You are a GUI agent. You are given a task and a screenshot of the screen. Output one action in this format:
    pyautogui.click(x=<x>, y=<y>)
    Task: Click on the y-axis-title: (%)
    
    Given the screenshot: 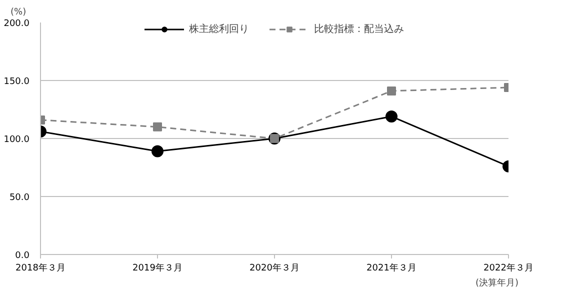 What is the action you would take?
    pyautogui.click(x=18, y=13)
    